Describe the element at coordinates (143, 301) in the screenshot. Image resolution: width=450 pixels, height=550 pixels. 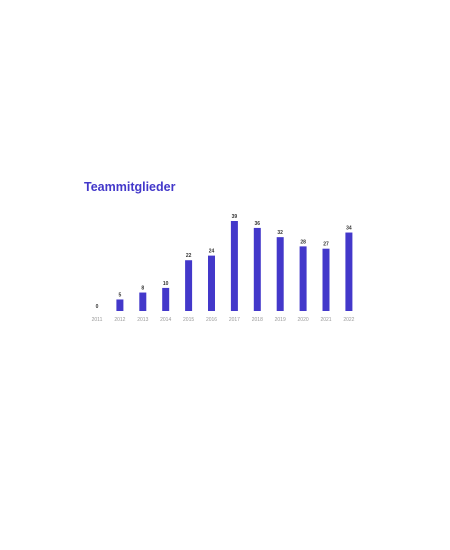
I see `bar-2013` at that location.